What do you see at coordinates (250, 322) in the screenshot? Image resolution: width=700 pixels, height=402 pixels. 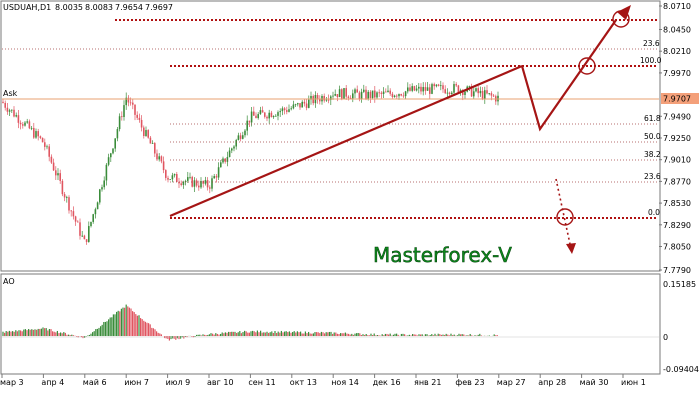 I see `ao-histogram` at bounding box center [250, 322].